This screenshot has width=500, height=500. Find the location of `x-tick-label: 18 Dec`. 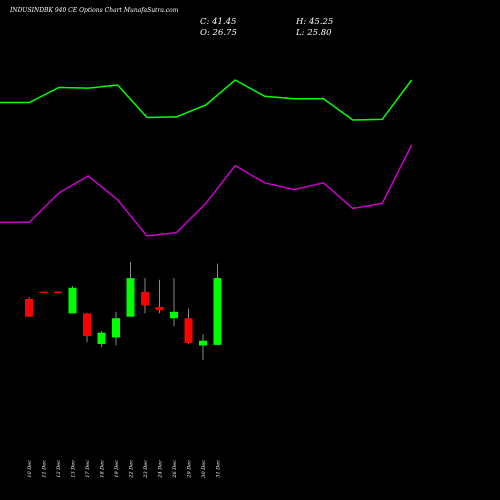

x-tick-label: 18 Dec is located at coordinates (103, 469).